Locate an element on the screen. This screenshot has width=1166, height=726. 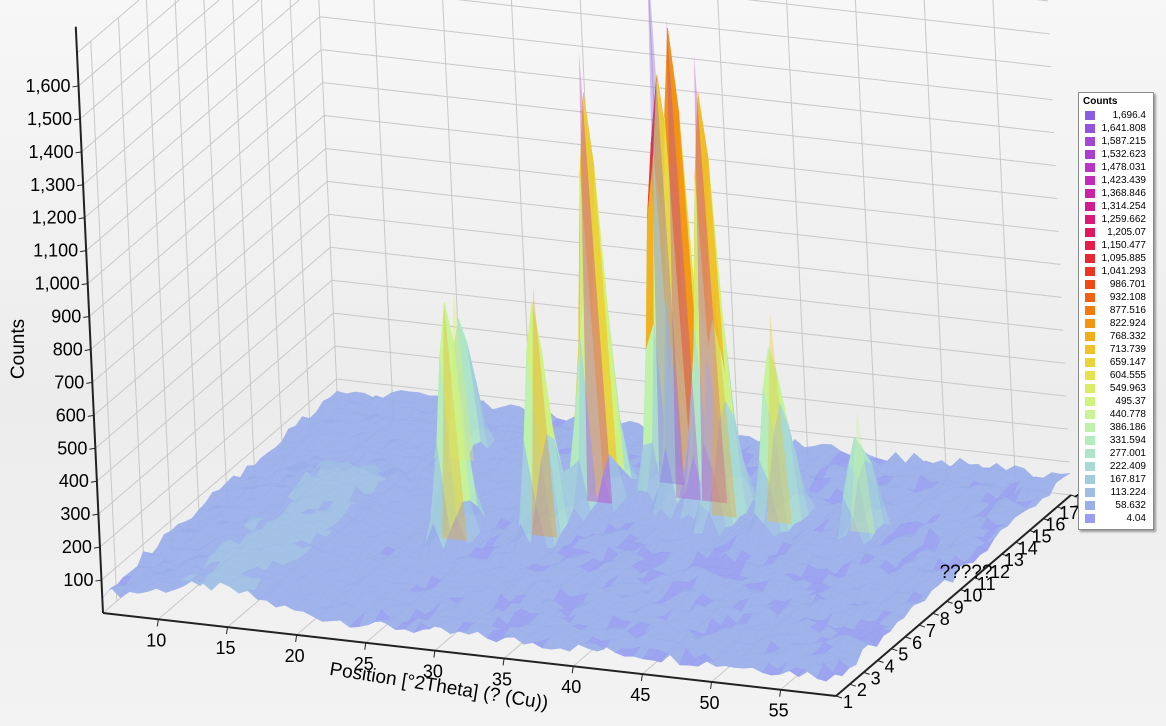
legend-value: 549.963 is located at coordinates (1127, 388).